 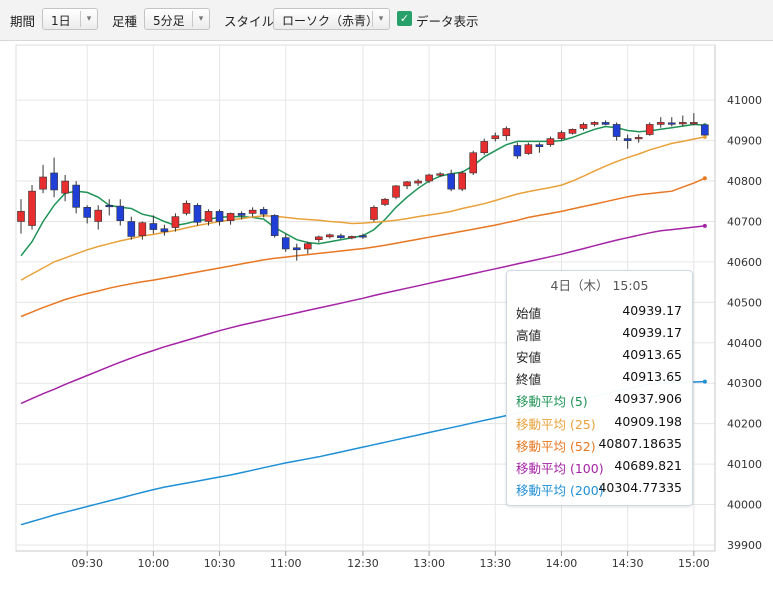 What do you see at coordinates (529, 313) in the screenshot?
I see `tooltip-row-label: 始値` at bounding box center [529, 313].